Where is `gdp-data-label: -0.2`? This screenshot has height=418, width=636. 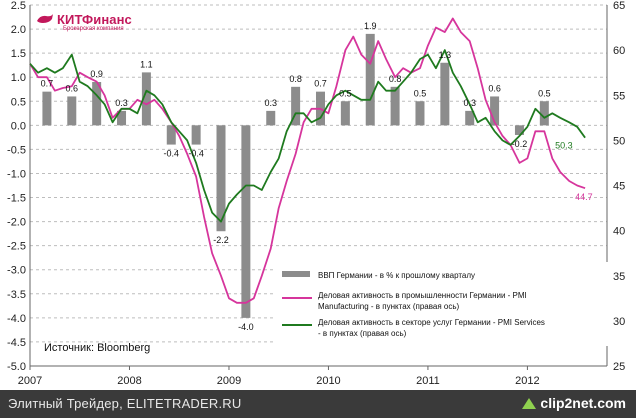
gdp-data-label: -0.2 is located at coordinates (520, 144).